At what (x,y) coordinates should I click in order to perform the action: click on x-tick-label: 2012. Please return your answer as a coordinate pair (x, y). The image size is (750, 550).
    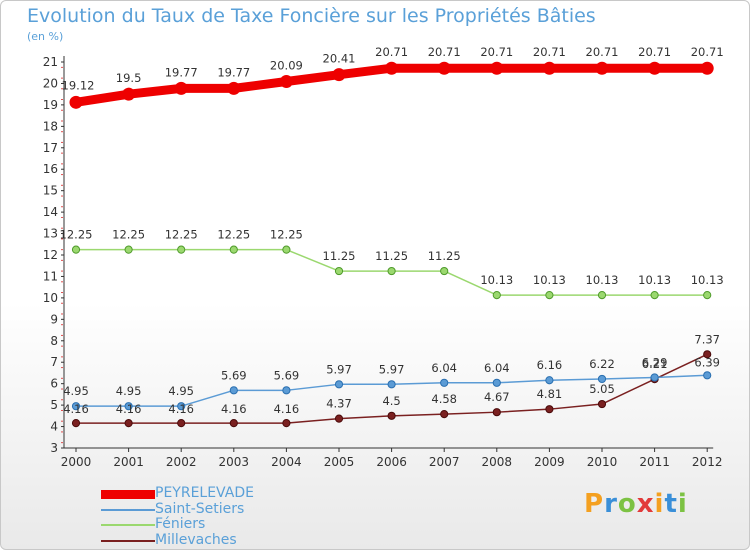
    Looking at the image, I should click on (707, 462).